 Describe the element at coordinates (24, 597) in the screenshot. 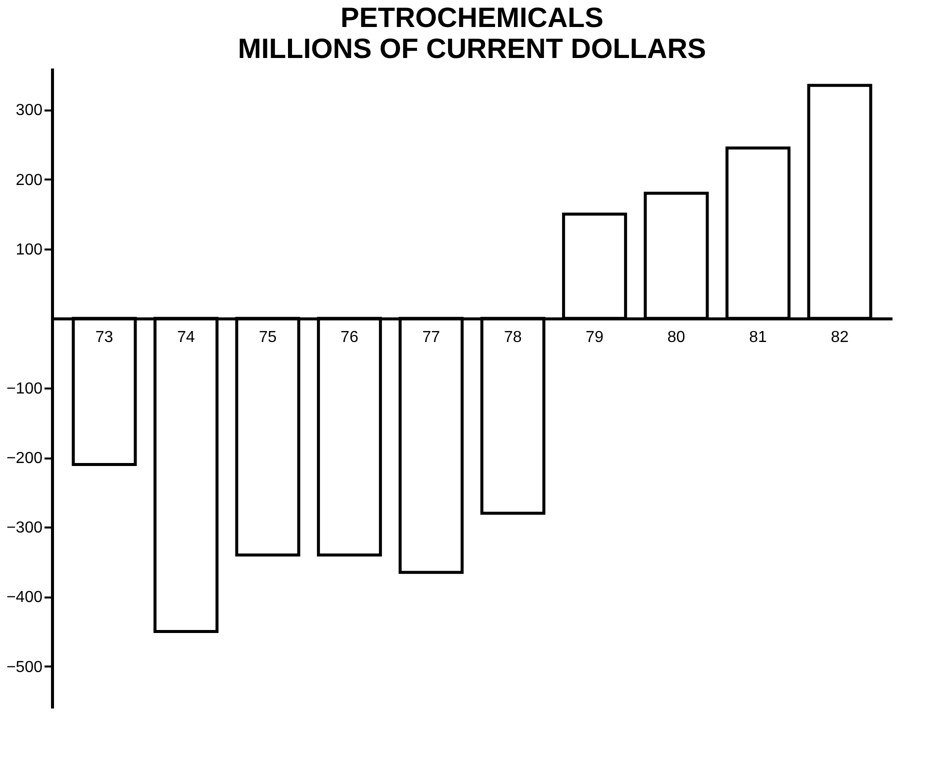

I see `y-tick-label: −400` at that location.